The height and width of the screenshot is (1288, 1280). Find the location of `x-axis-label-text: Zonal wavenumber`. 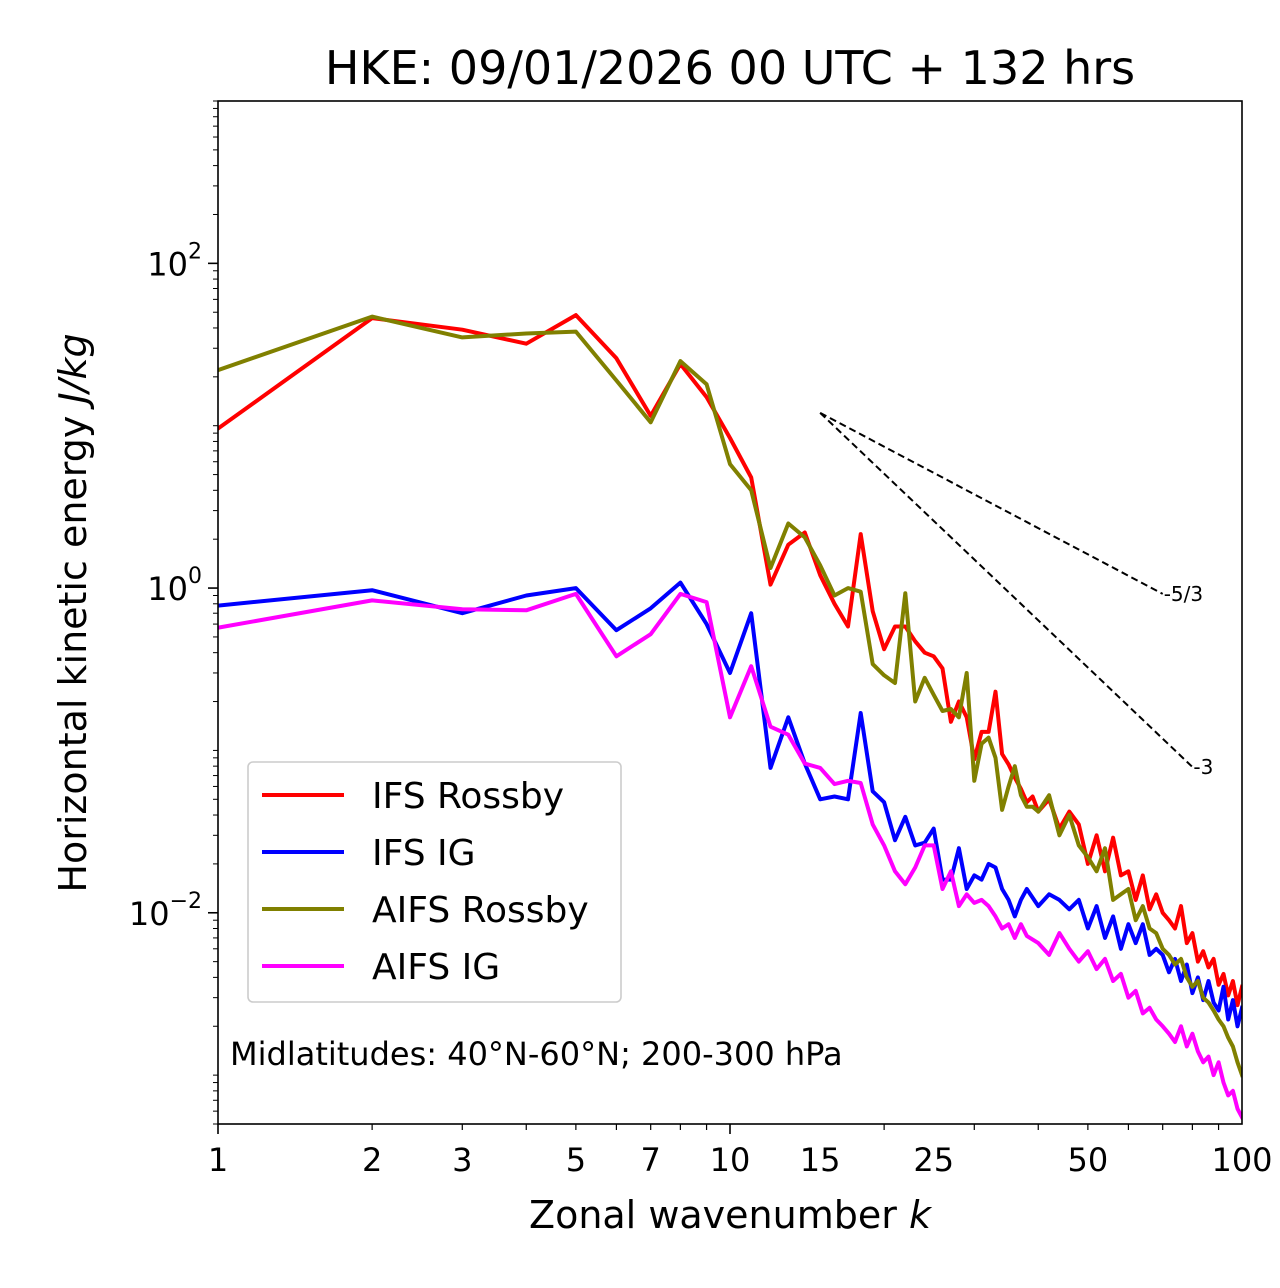

x-axis-label-text: Zonal wavenumber is located at coordinates (713, 1215).